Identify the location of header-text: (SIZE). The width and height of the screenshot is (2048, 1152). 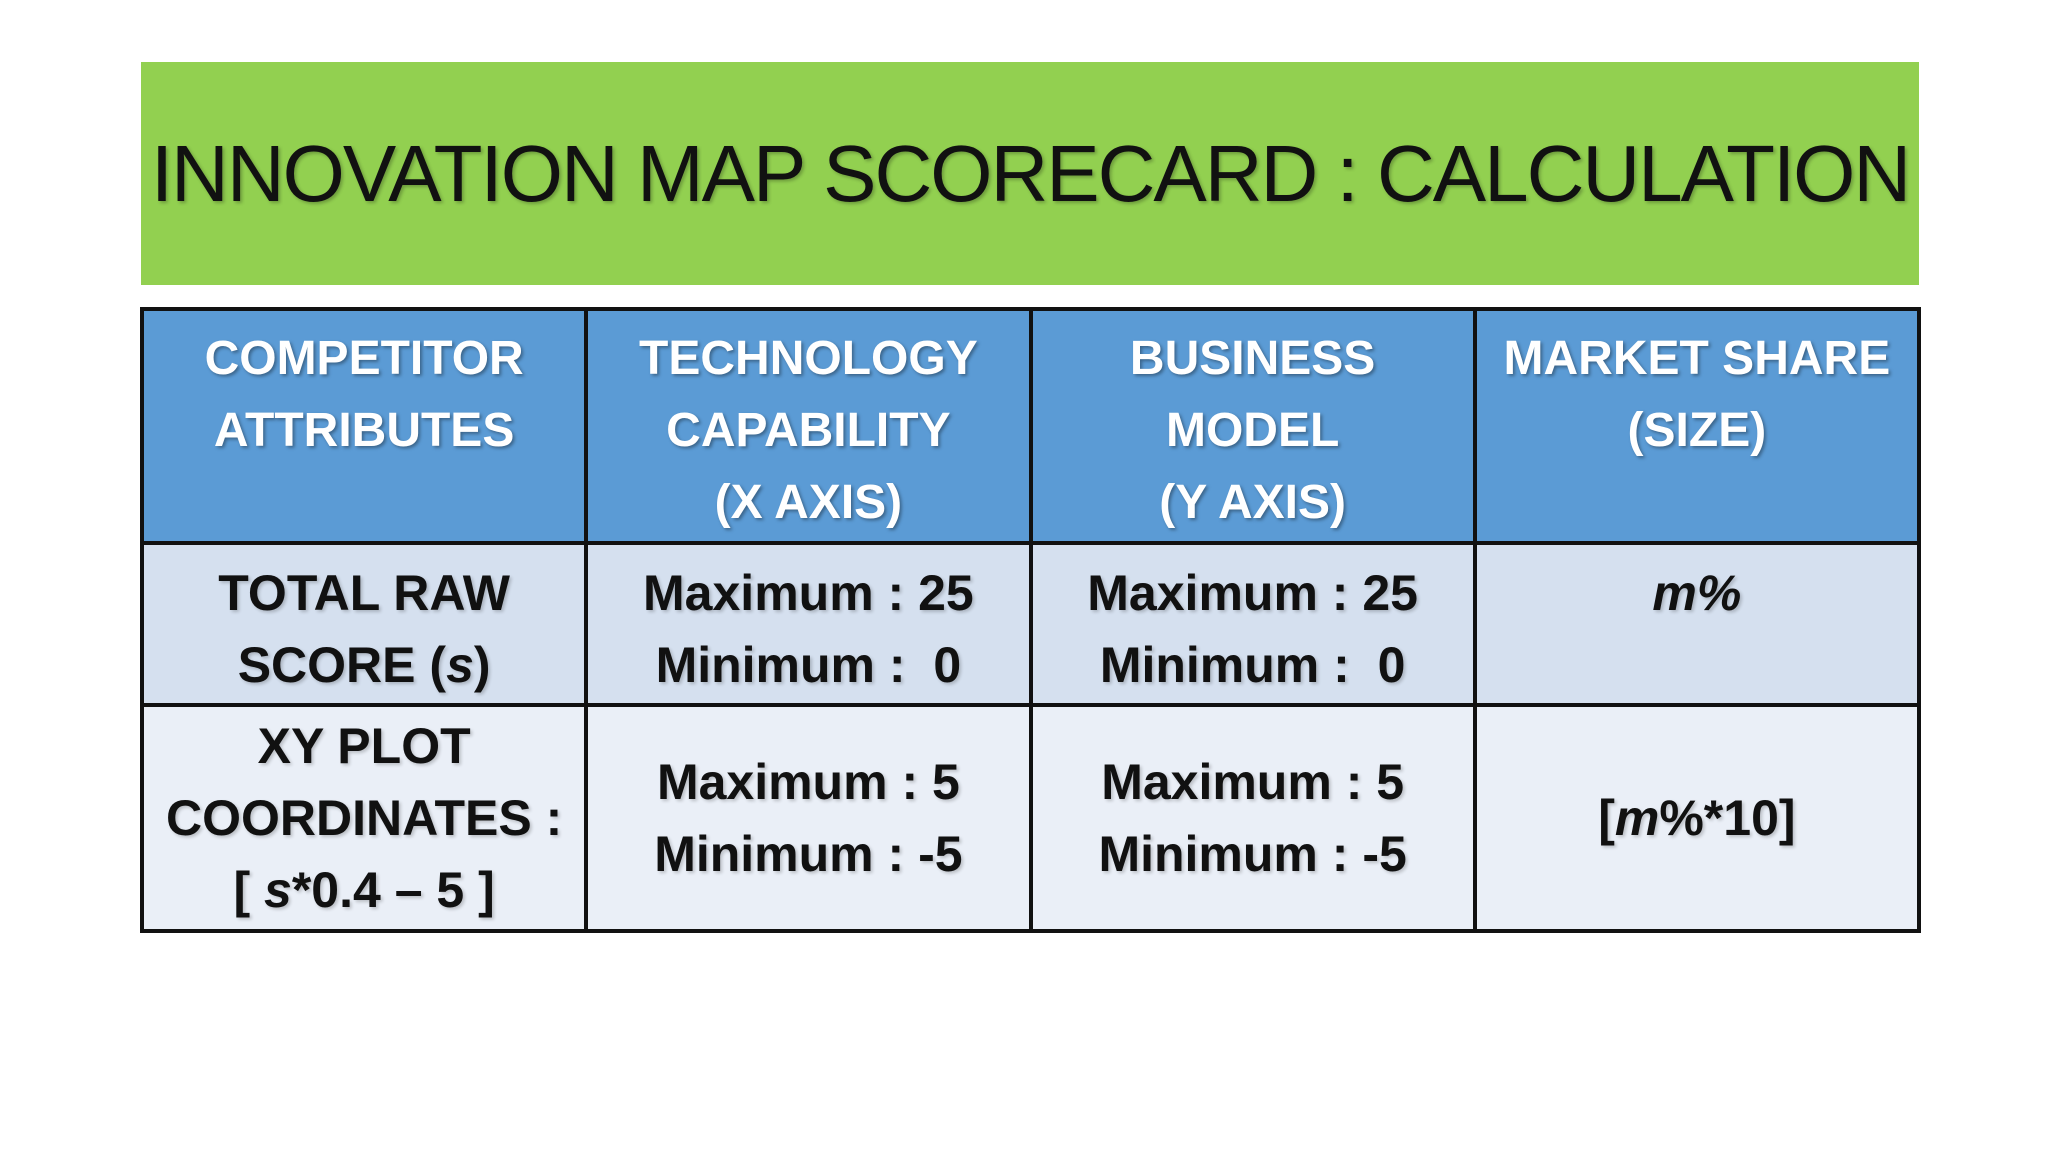
(1697, 430).